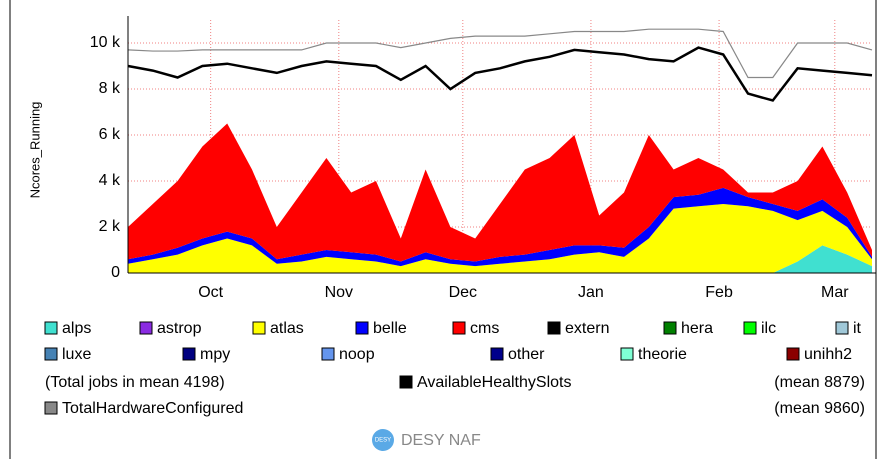  I want to click on legend-label: cms, so click(484, 328).